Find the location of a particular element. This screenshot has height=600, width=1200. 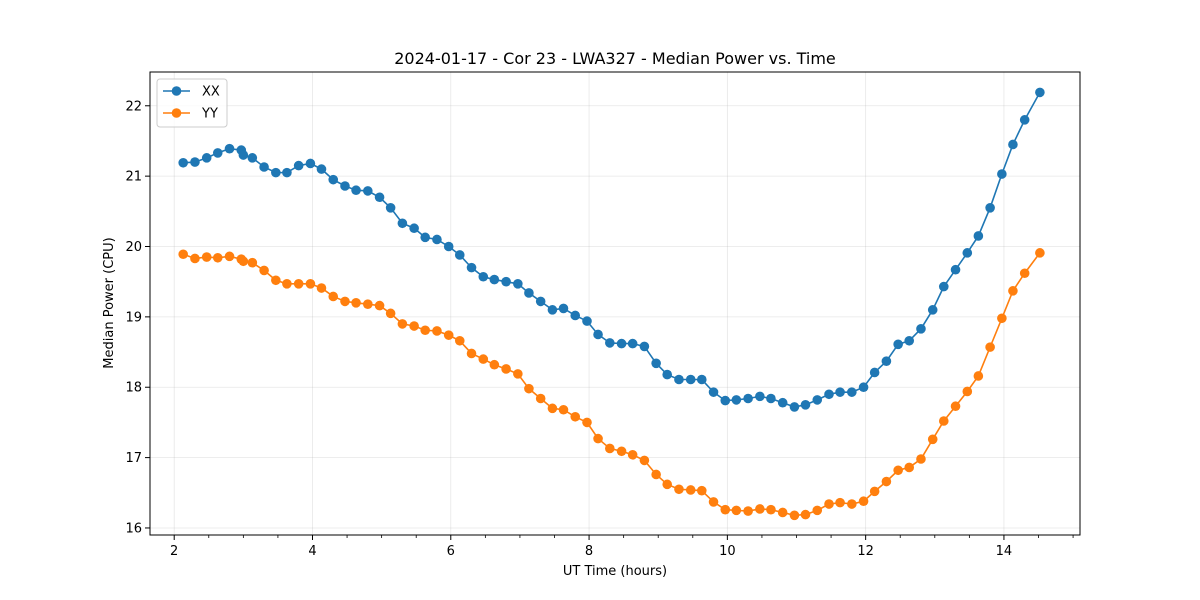

legend-entries: XX YY is located at coordinates (191, 103).